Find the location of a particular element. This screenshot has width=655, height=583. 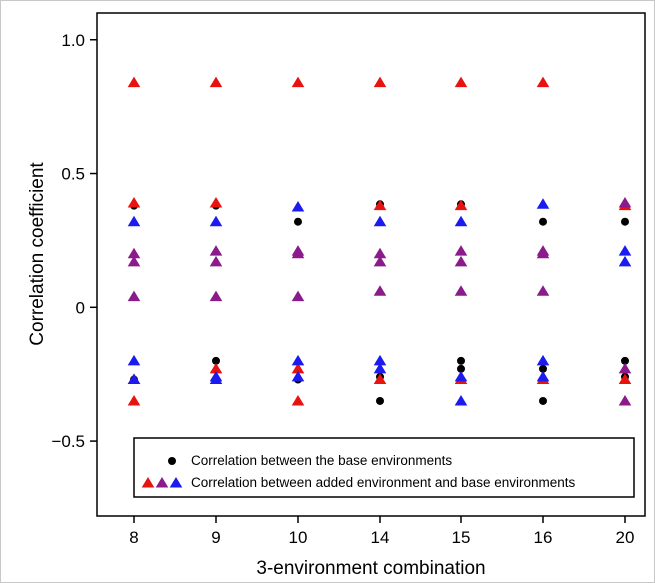

x-axis-title: 3-environment combination is located at coordinates (370, 568).